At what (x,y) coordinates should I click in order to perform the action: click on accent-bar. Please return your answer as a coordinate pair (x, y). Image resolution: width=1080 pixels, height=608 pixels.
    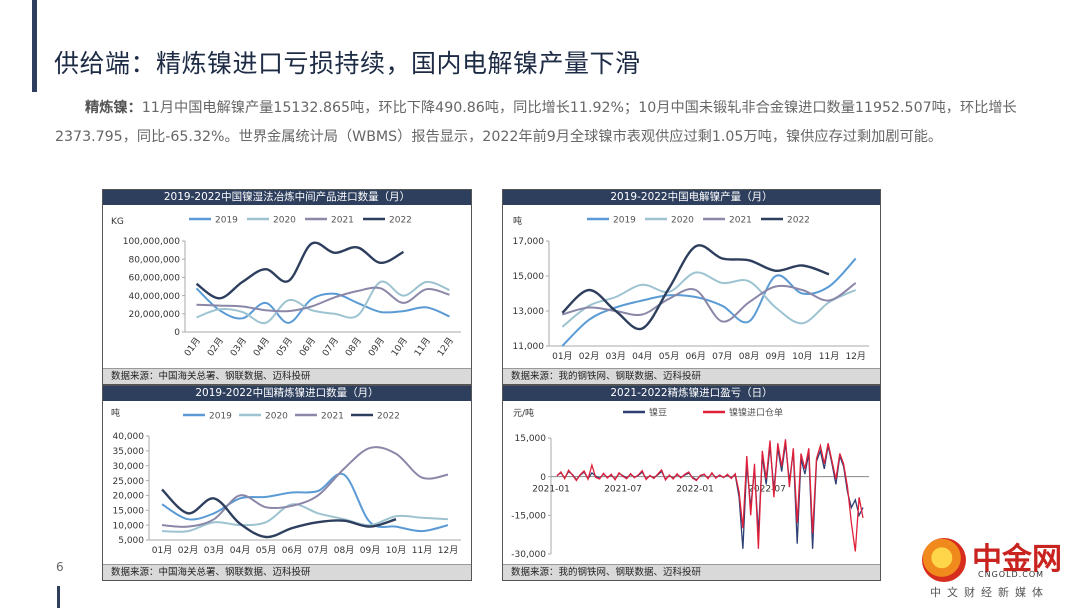
    Looking at the image, I should click on (34, 46).